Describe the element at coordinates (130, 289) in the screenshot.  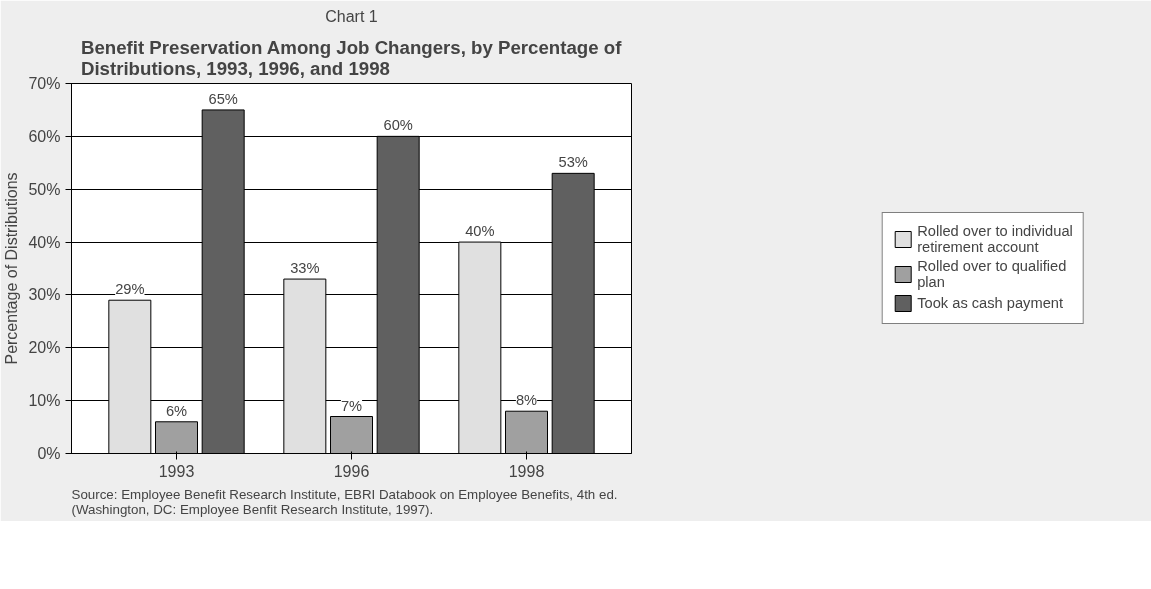
I see `data-label: 29%` at that location.